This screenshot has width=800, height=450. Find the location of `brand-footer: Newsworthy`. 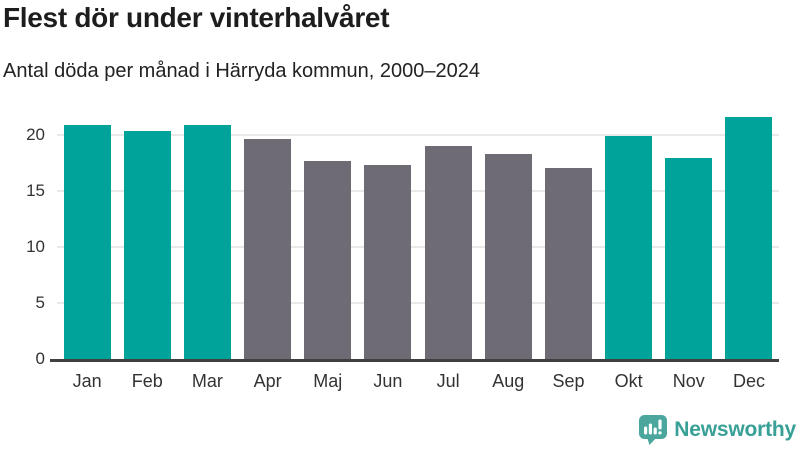

brand-footer: Newsworthy is located at coordinates (717, 430).